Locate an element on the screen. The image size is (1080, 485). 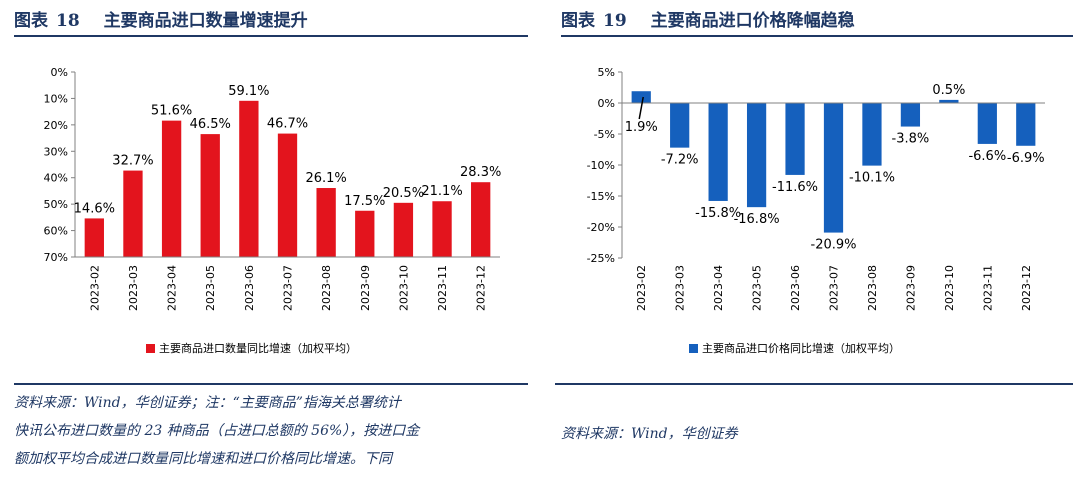
left-y-tick-label: 30% is located at coordinates (56, 151).